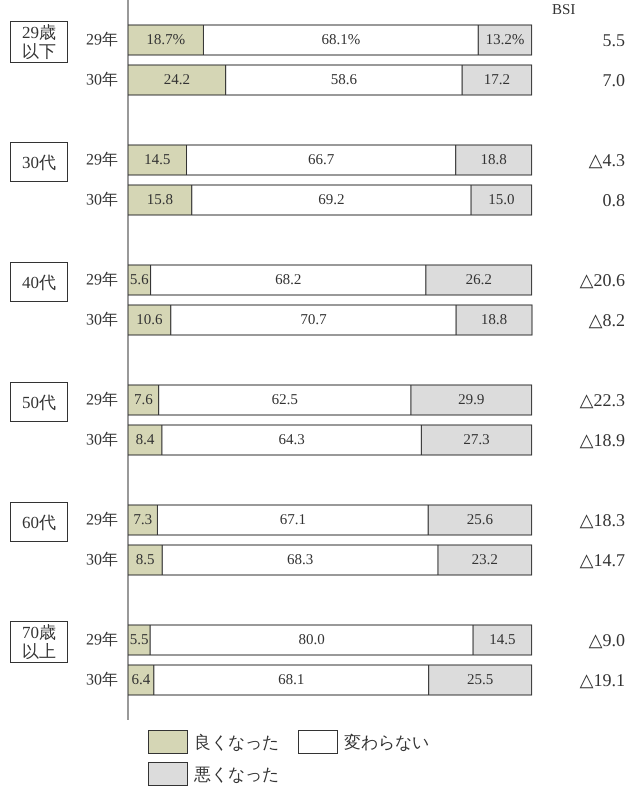  Describe the element at coordinates (344, 80) in the screenshot. I see `data-label: 58.6` at that location.